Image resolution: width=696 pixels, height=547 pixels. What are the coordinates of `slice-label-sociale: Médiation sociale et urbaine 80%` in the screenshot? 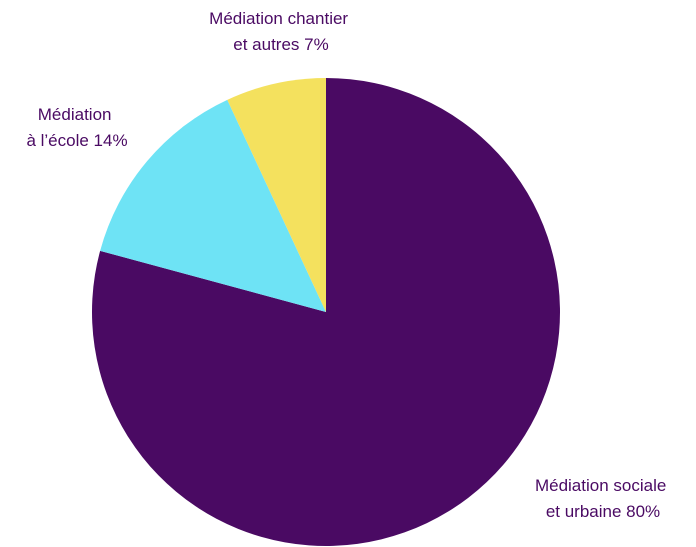 It's located at (603, 498).